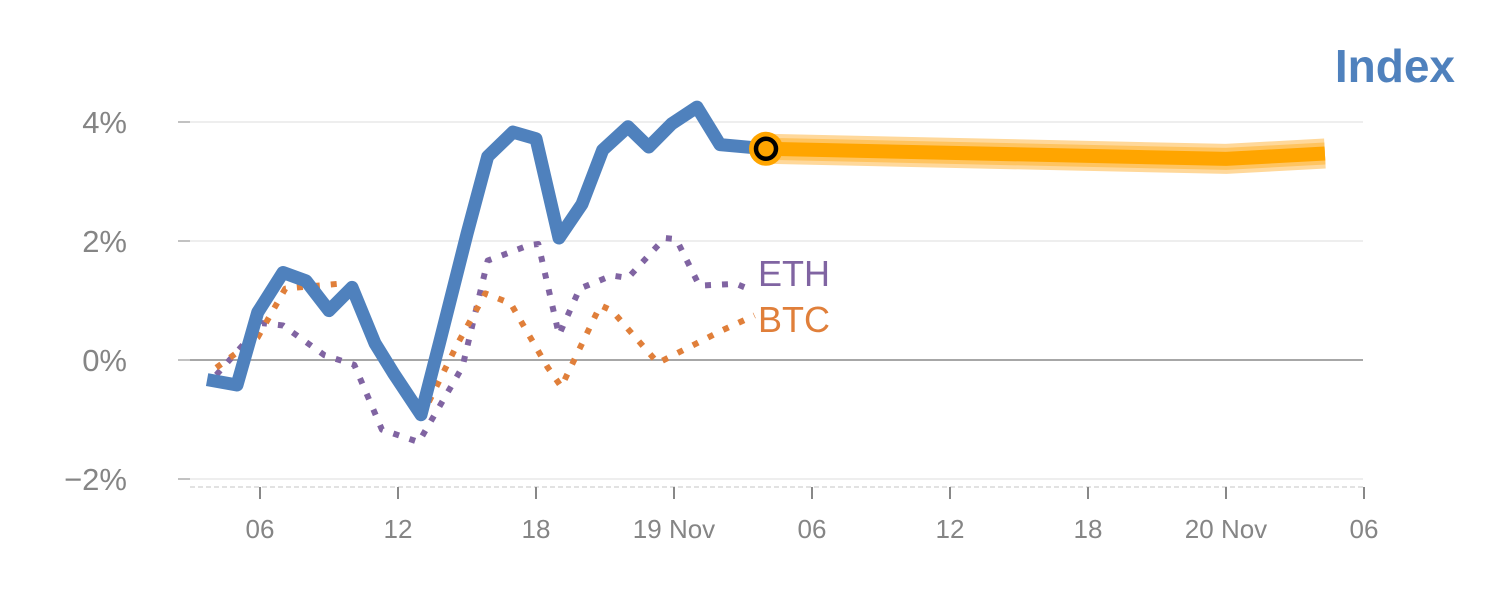 The image size is (1500, 600). Describe the element at coordinates (674, 529) in the screenshot. I see `x-tick-label: 19 Nov` at that location.